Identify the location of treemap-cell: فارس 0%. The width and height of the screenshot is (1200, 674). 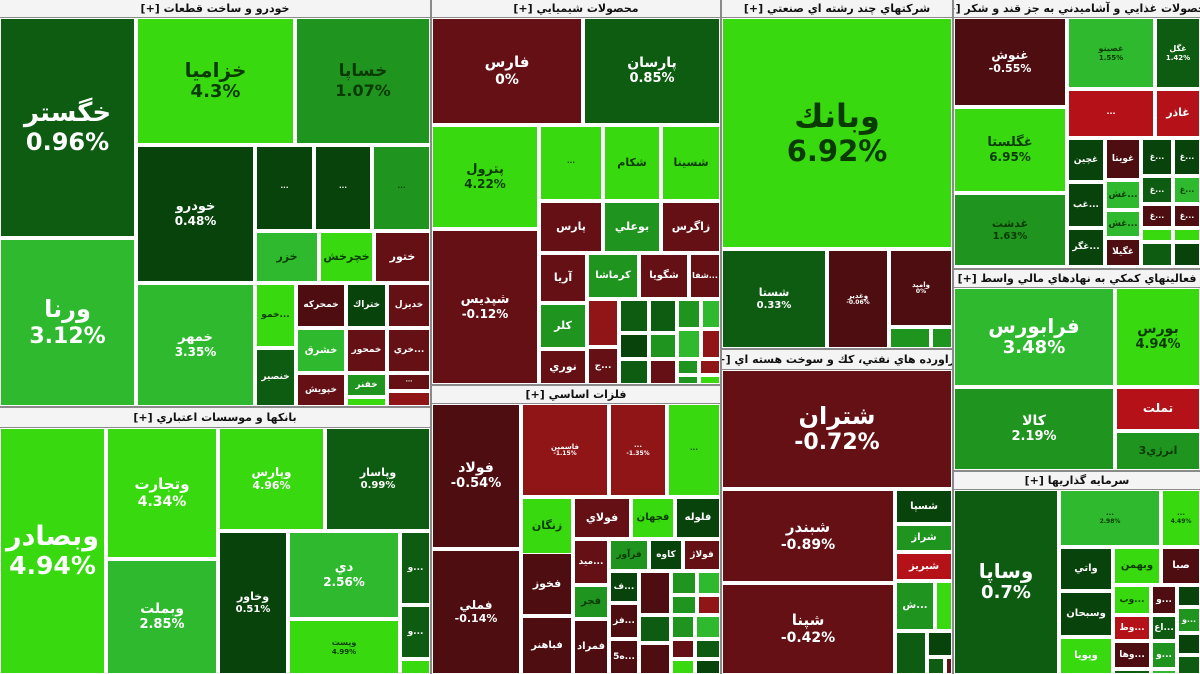
(507, 71).